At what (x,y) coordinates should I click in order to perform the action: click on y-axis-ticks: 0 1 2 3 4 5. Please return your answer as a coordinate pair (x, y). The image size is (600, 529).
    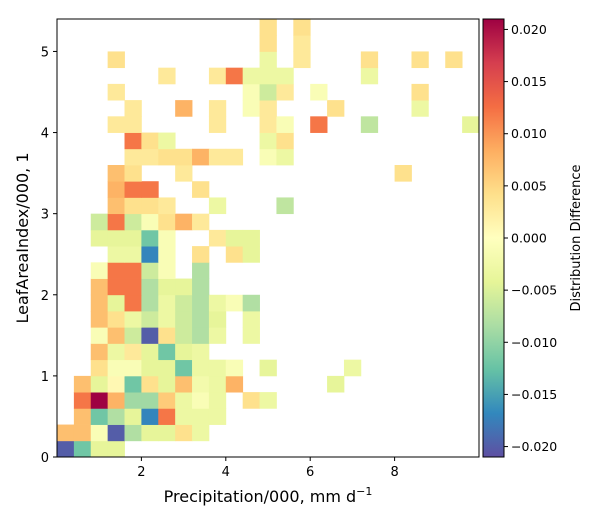
    Looking at the image, I should click on (49, 255).